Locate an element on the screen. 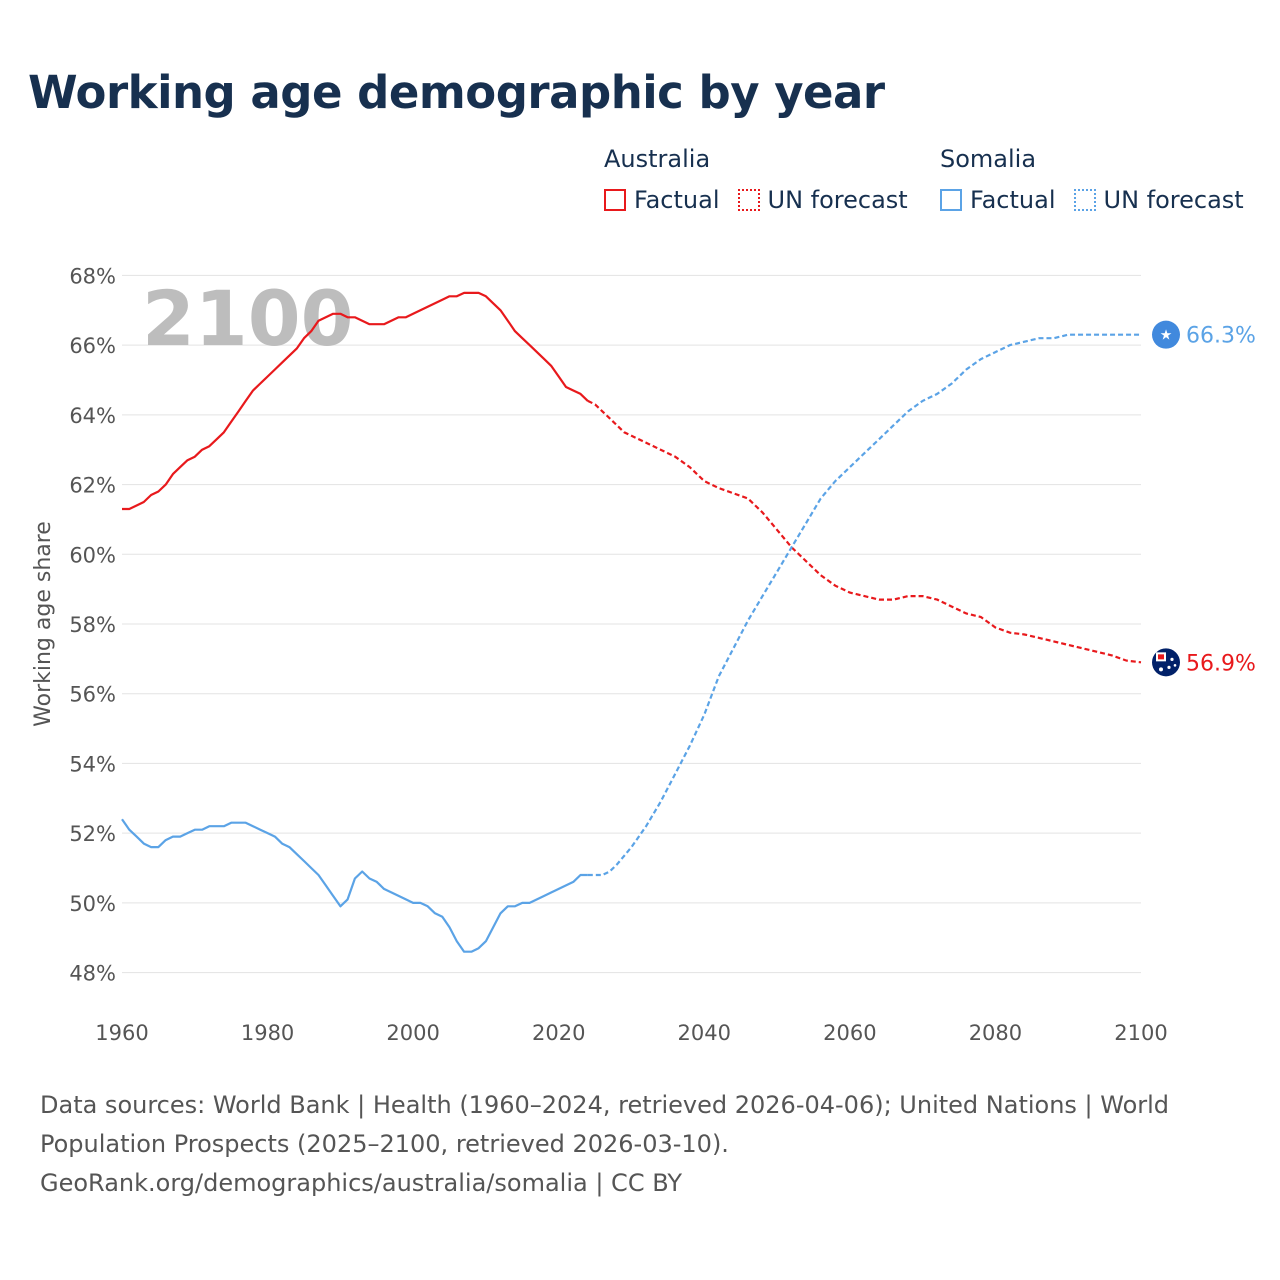 The width and height of the screenshot is (1280, 1280). australia-forecast-line is located at coordinates (864, 531).